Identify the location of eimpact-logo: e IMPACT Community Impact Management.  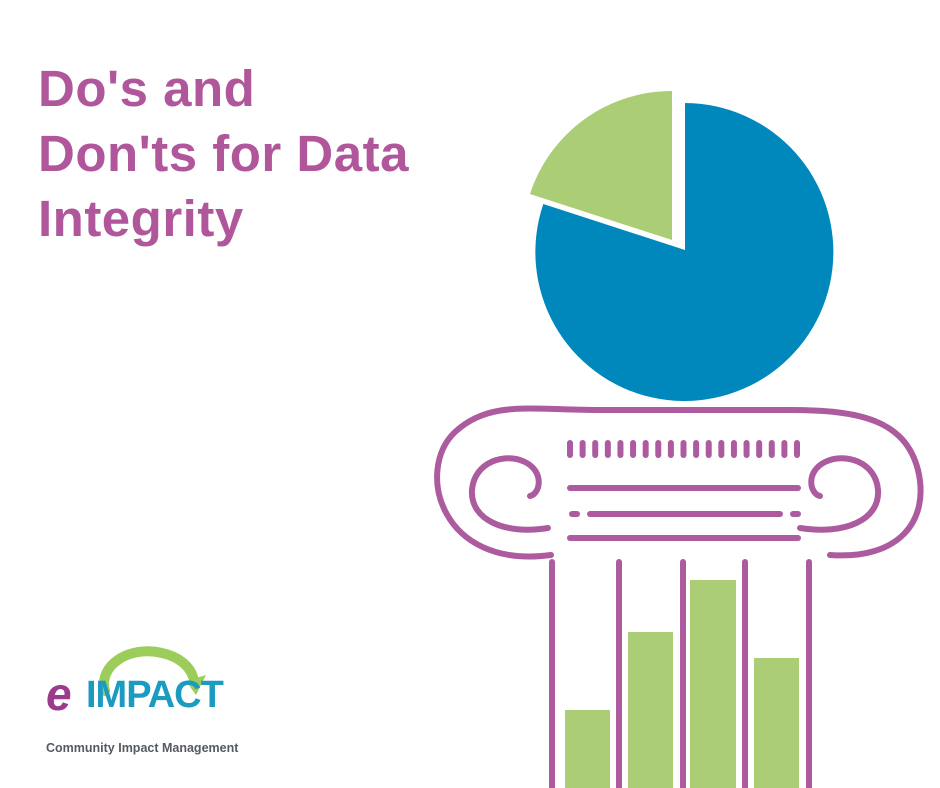
(150, 705).